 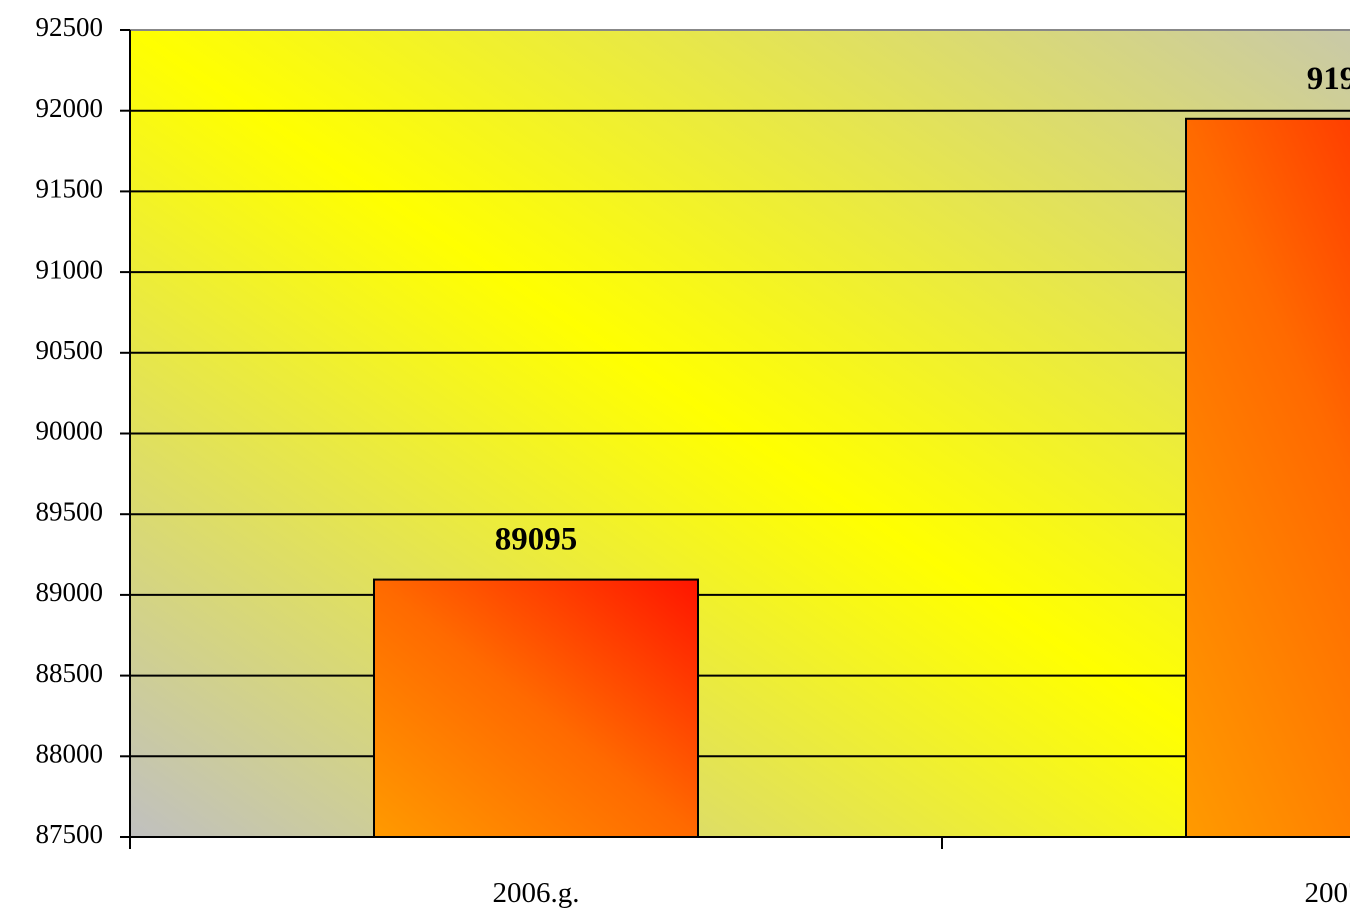 I want to click on x-tick-label: 2007.g., so click(x=1327, y=893).